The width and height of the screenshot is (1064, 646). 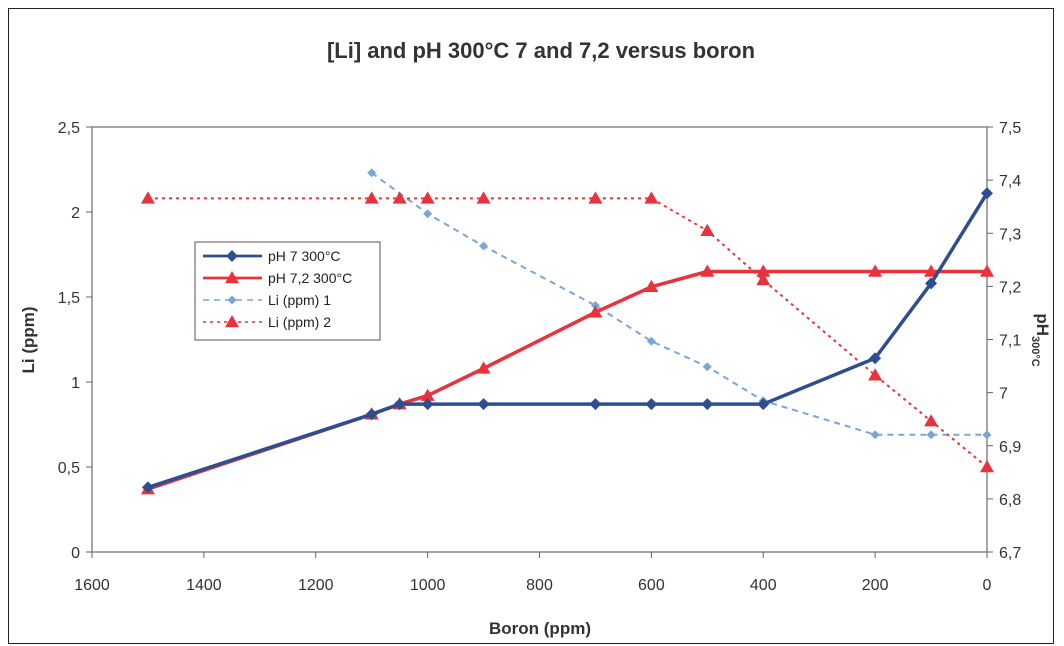 What do you see at coordinates (299, 322) in the screenshot?
I see `legend-label: Li (ppm) 2` at bounding box center [299, 322].